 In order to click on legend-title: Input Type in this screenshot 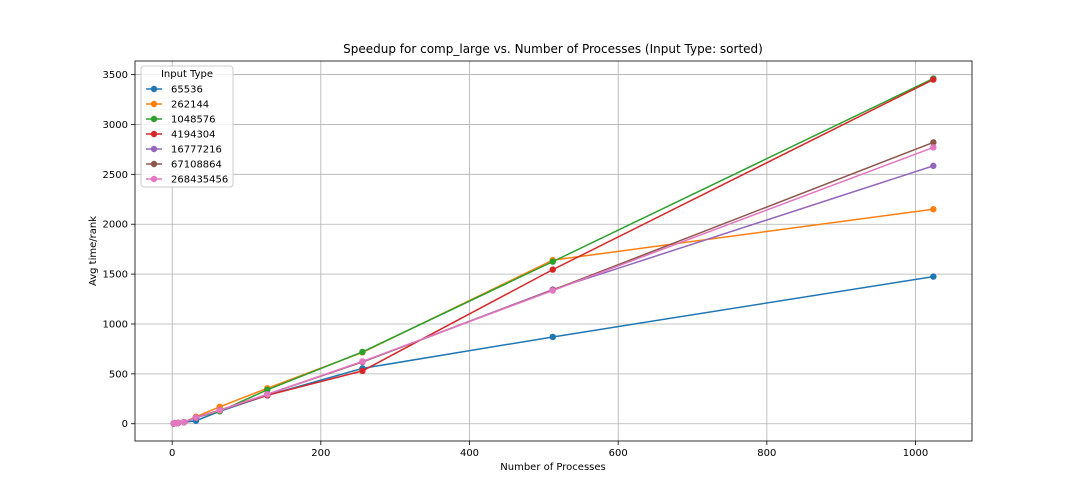, I will do `click(187, 74)`.